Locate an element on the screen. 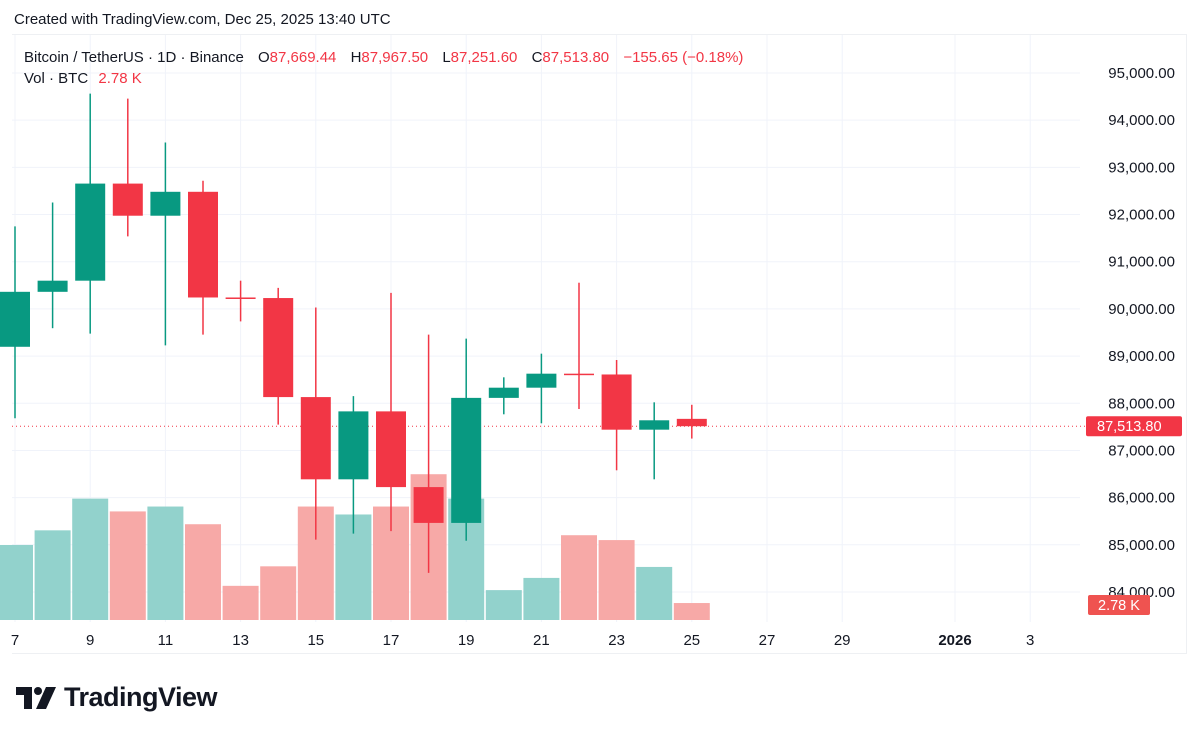  price-tick-label: 93,000.00 is located at coordinates (1141, 167).